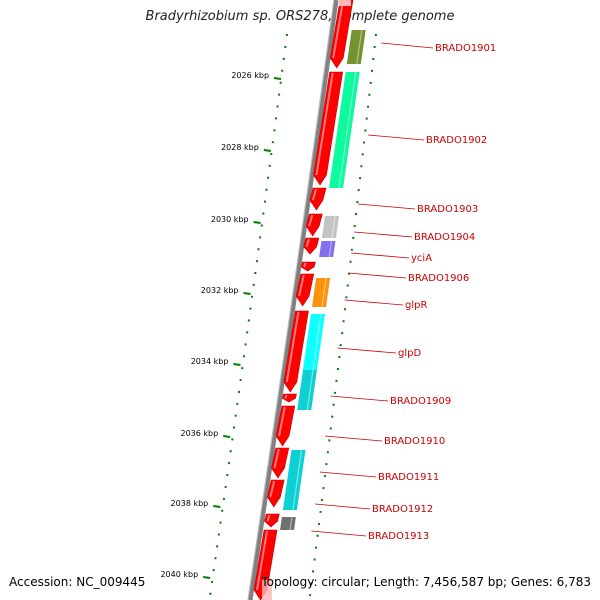 The height and width of the screenshot is (600, 600). I want to click on gene-label: BRADO1909, so click(420, 401).